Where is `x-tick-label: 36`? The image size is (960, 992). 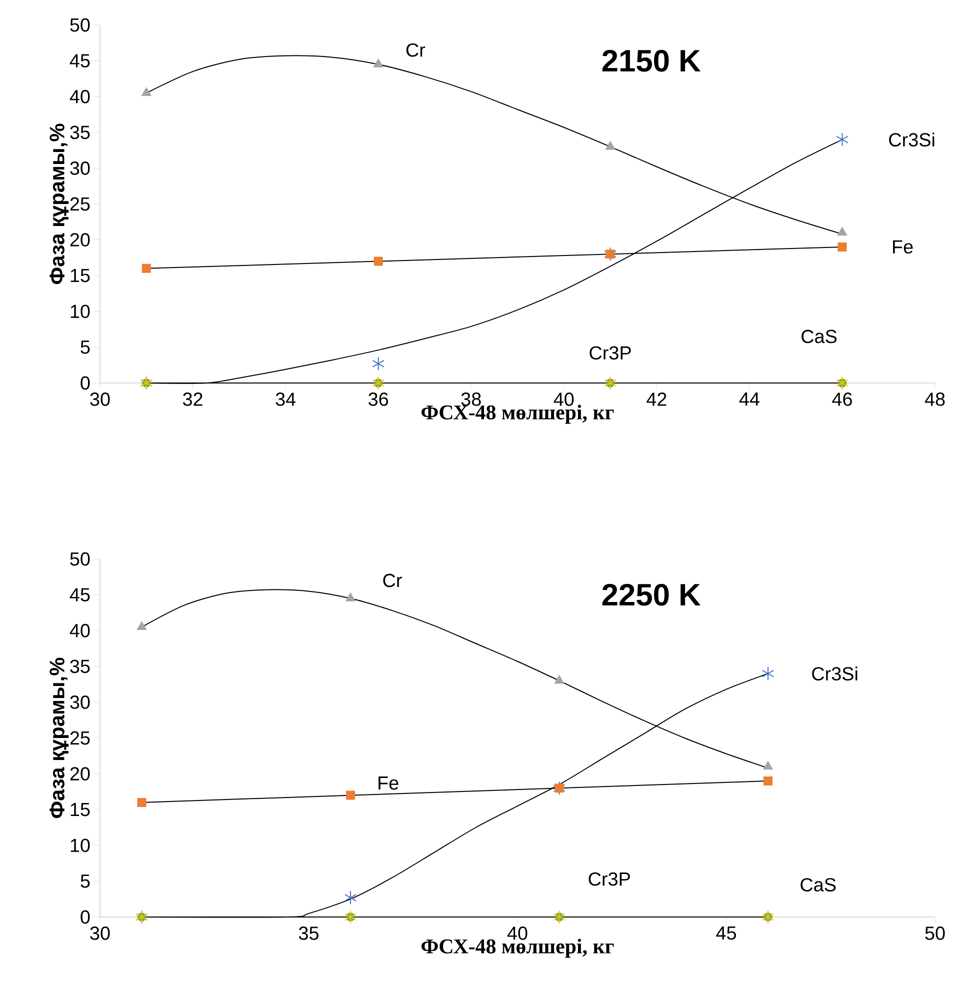
x-tick-label: 36 is located at coordinates (378, 399).